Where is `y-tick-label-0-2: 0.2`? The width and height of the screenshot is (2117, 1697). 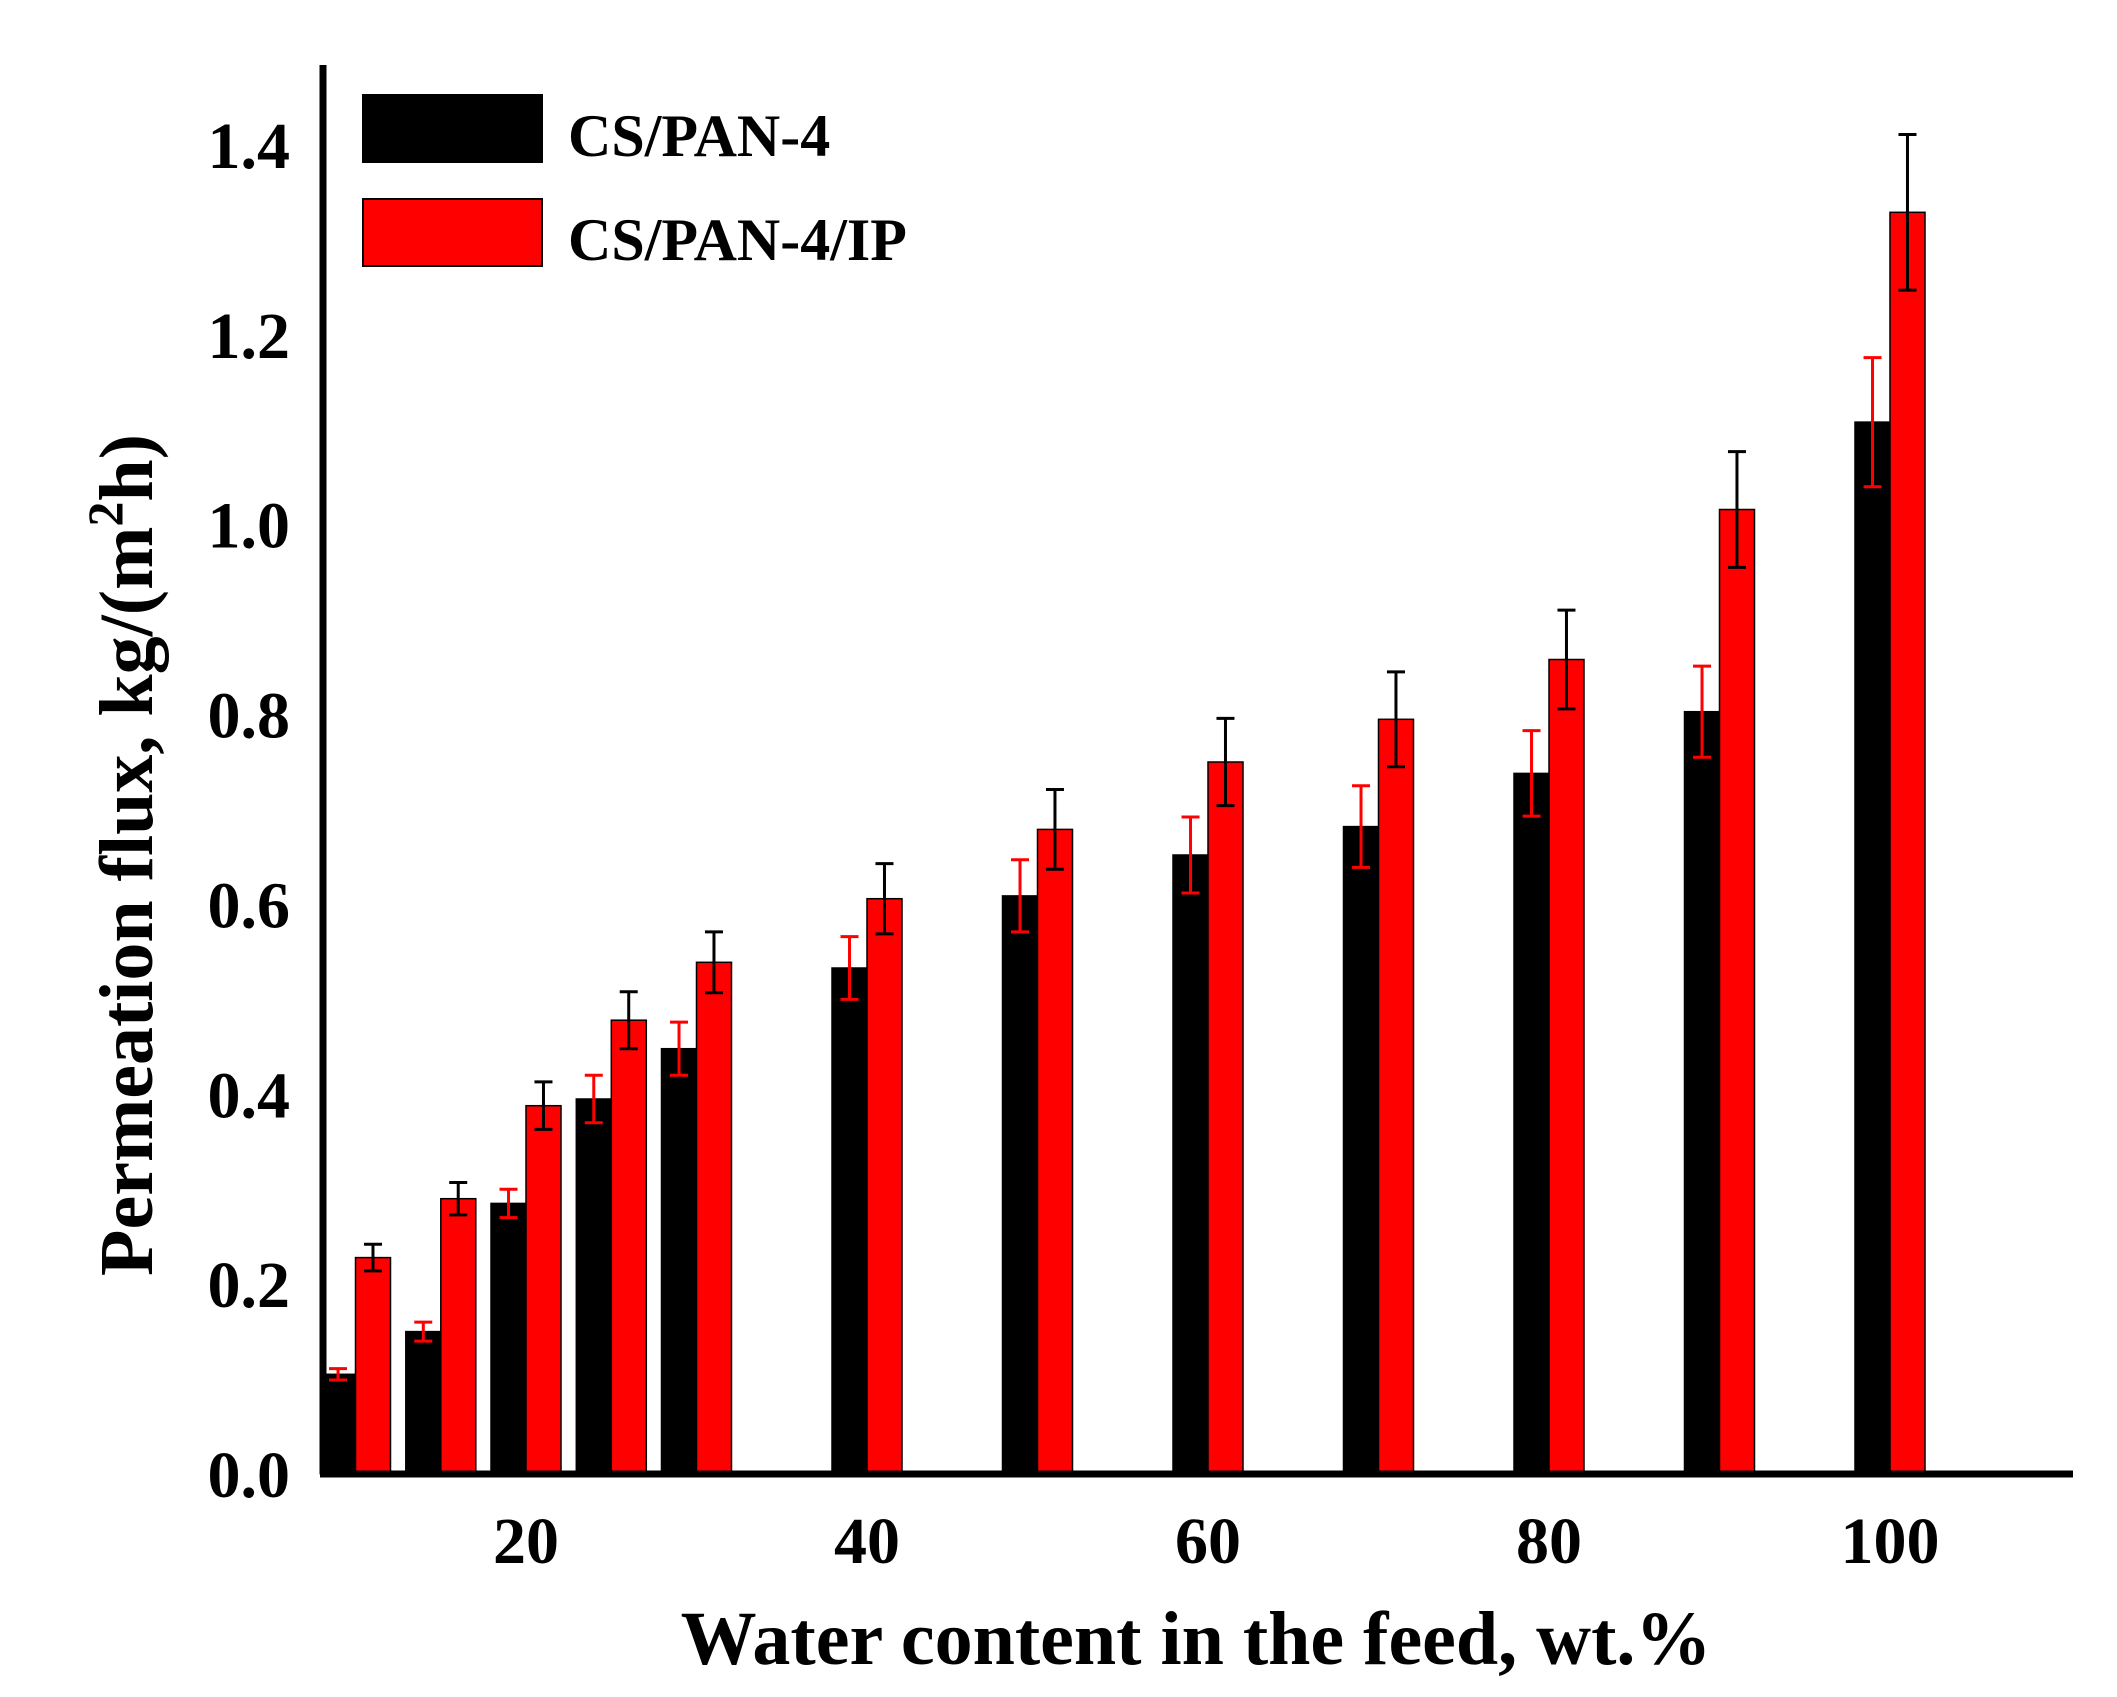
y-tick-label-0-2: 0.2 is located at coordinates (249, 1285).